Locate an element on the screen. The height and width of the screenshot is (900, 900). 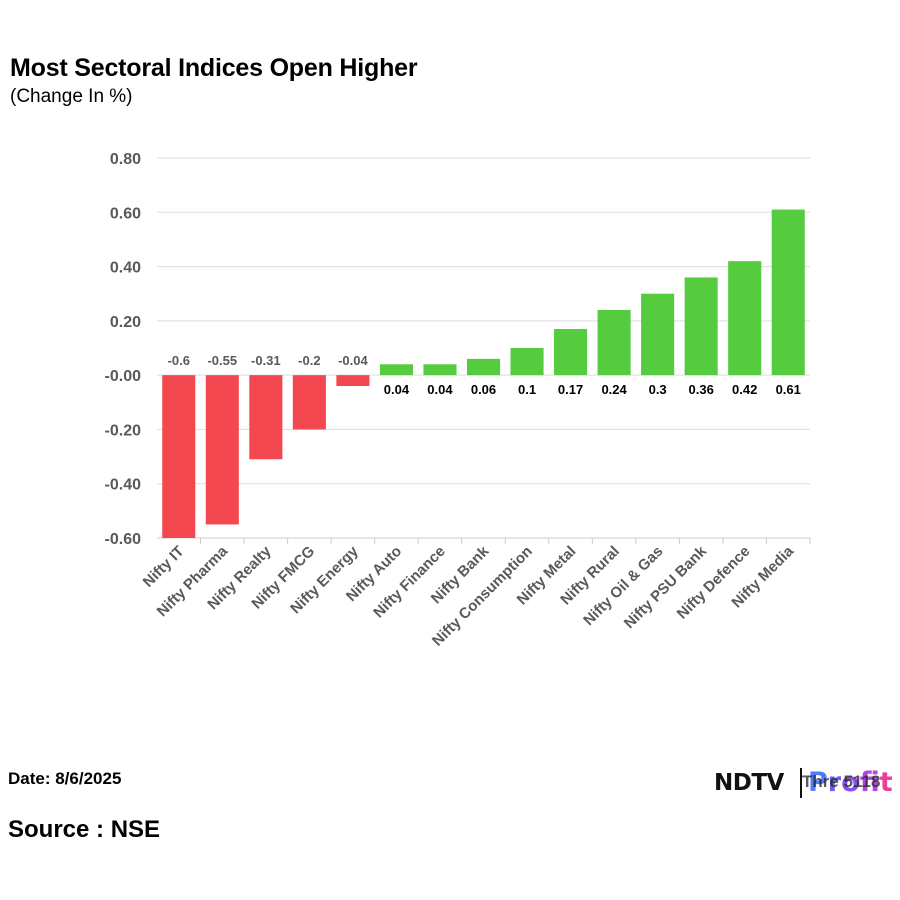
ndtv-profit-logo: NDTV Profit Thre 5118 is located at coordinates (804, 783).